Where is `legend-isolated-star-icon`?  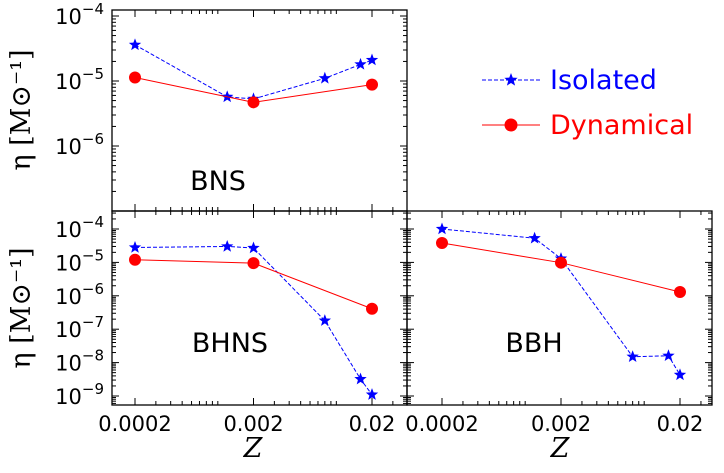
legend-isolated-star-icon is located at coordinates (511, 79).